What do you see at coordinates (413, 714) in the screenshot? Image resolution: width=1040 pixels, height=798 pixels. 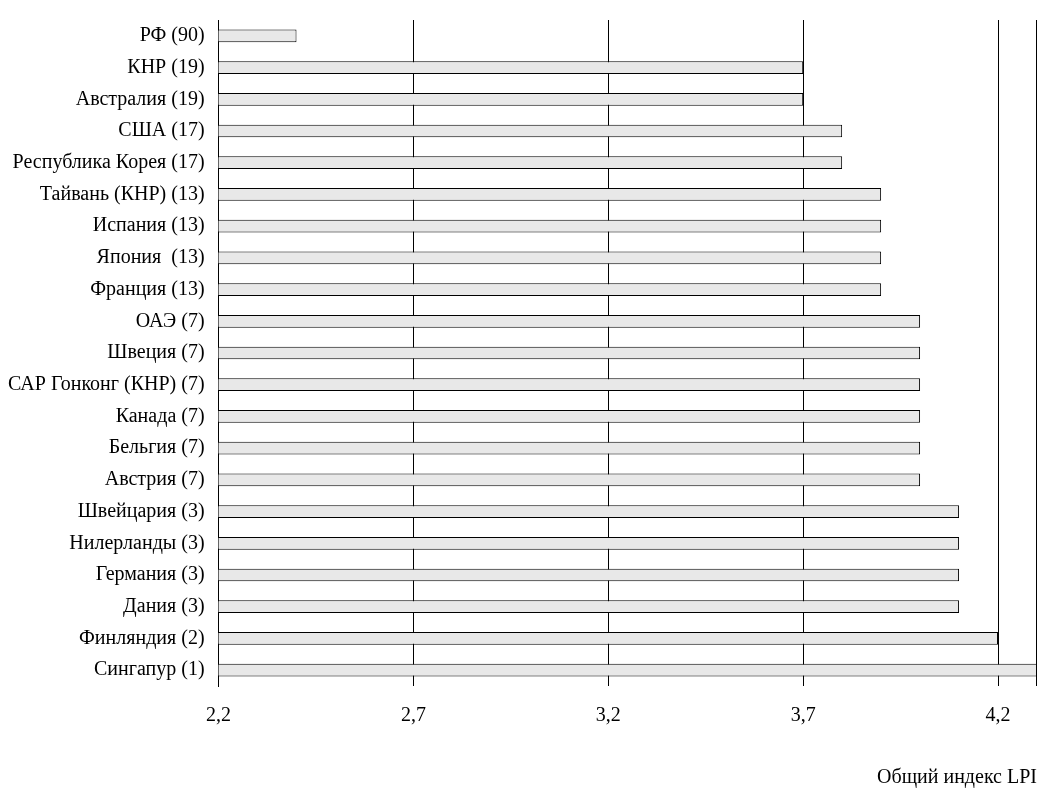 I see `x-tick-label: 2,7` at bounding box center [413, 714].